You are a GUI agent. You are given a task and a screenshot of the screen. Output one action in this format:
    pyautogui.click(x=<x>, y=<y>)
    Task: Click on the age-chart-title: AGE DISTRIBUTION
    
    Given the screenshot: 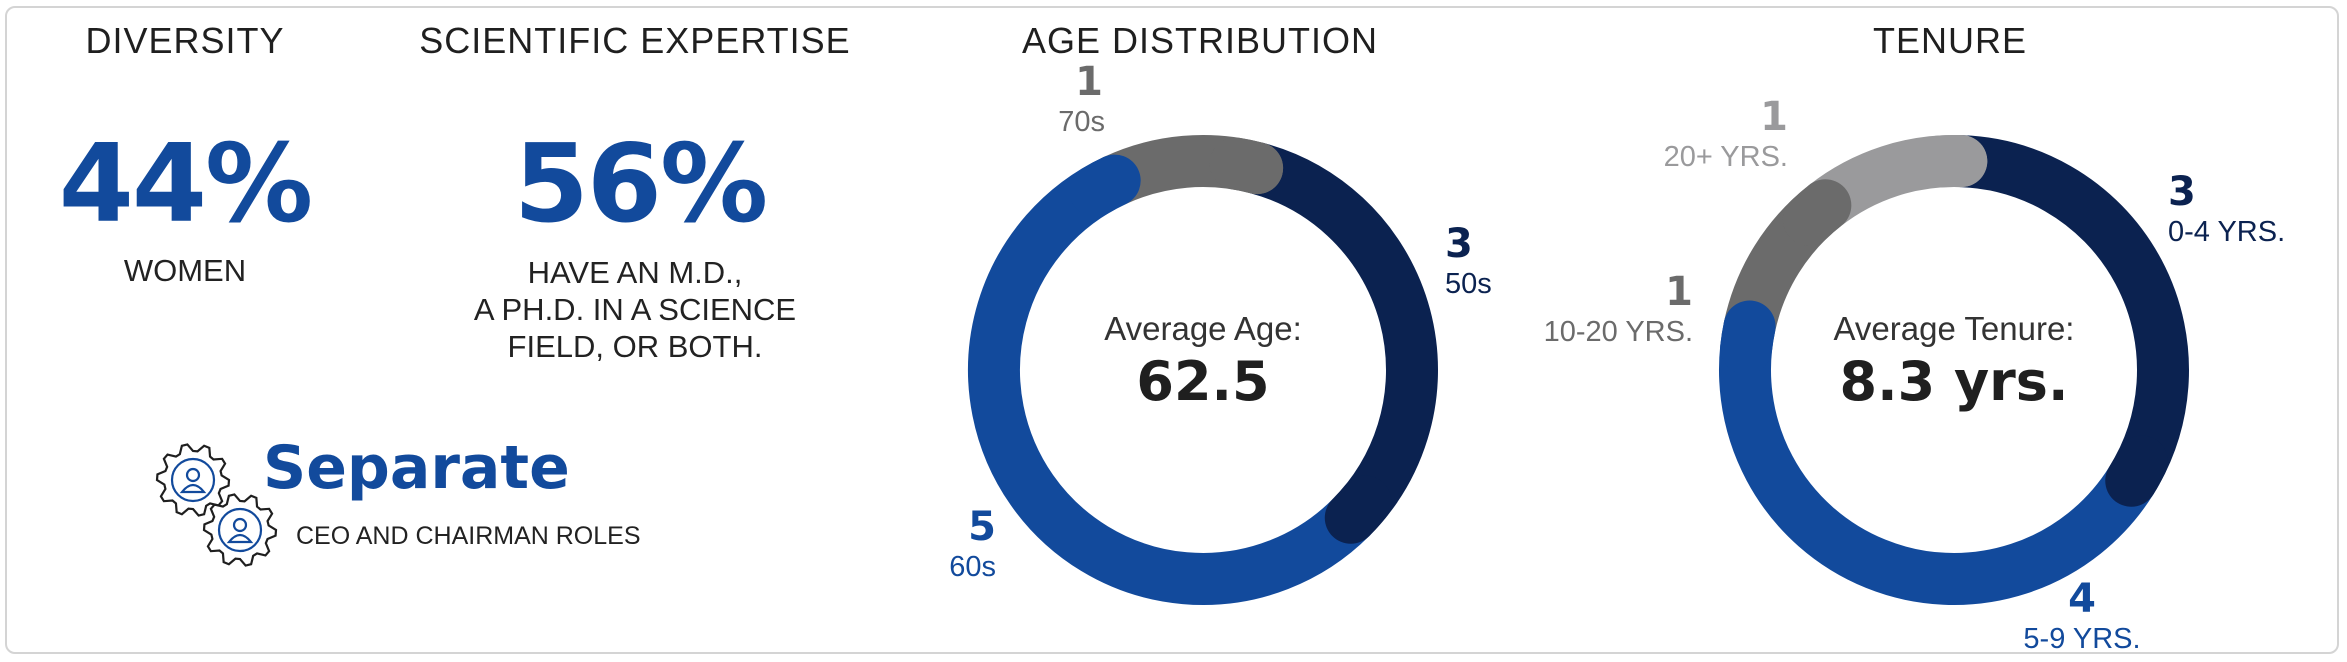 What is the action you would take?
    pyautogui.click(x=1200, y=40)
    